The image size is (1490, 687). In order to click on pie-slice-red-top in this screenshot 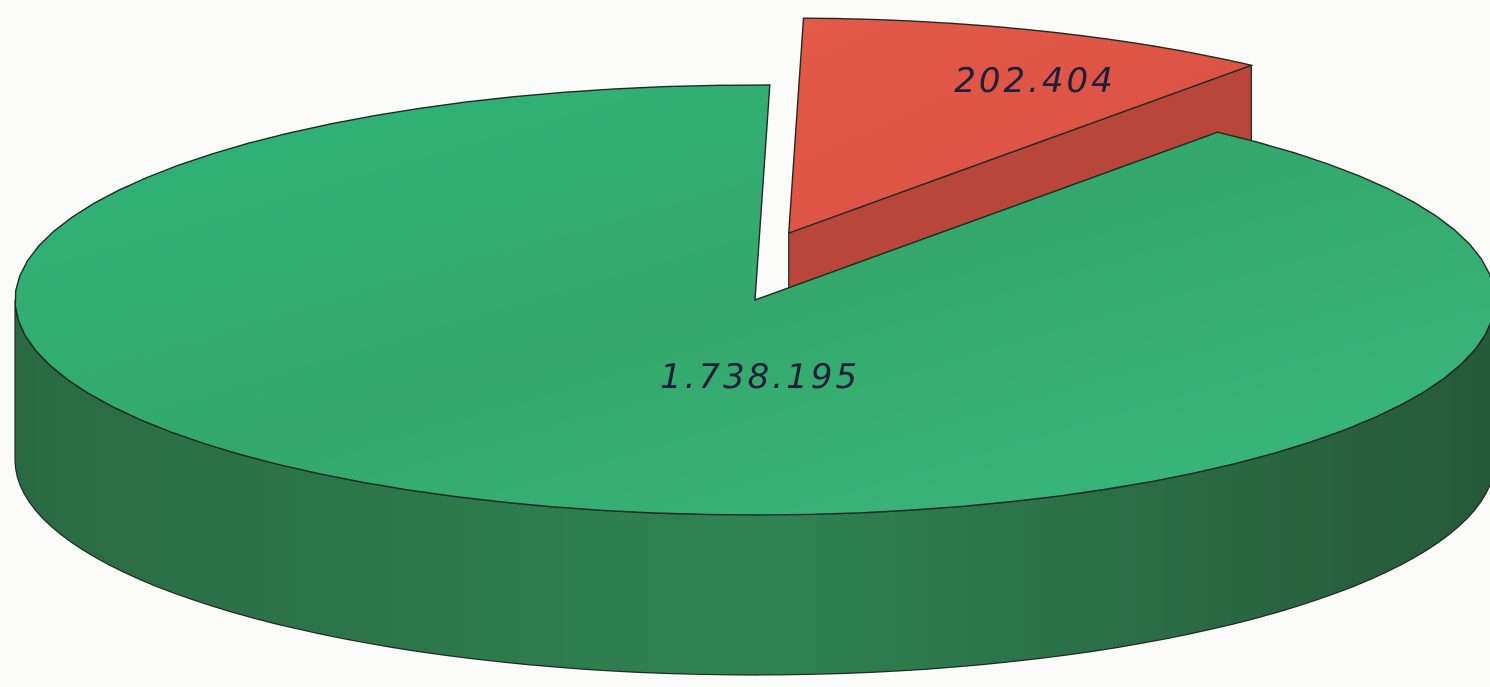, I will do `click(1020, 126)`.